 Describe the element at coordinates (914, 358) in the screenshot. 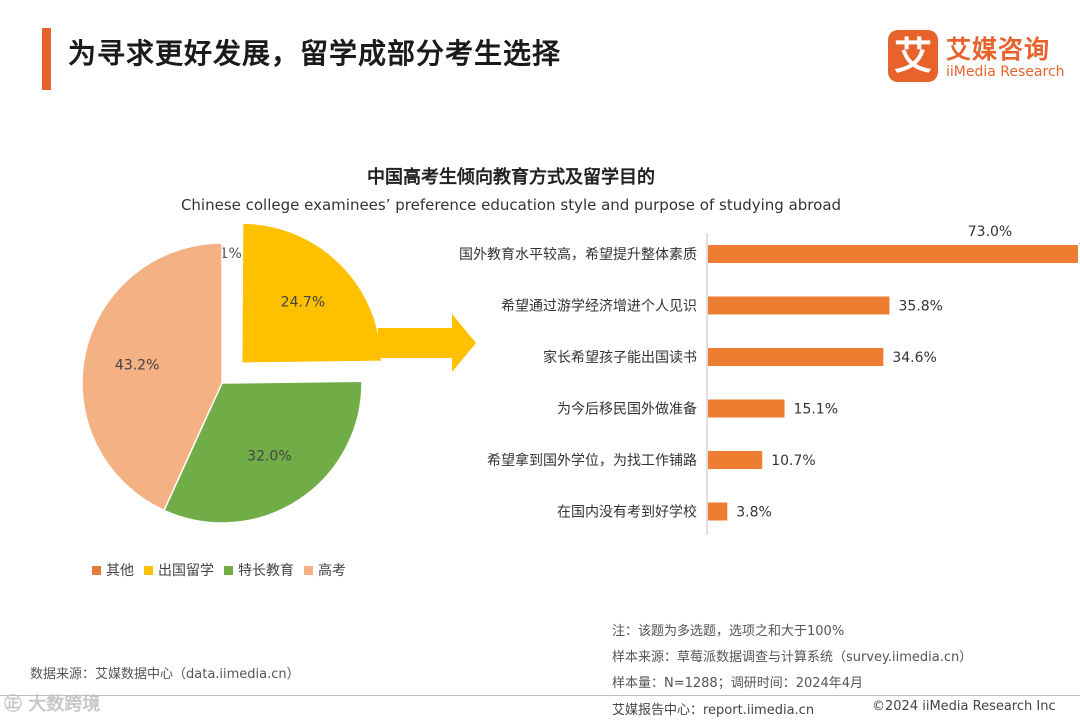

I see `bar-value-label: 34.6%` at that location.